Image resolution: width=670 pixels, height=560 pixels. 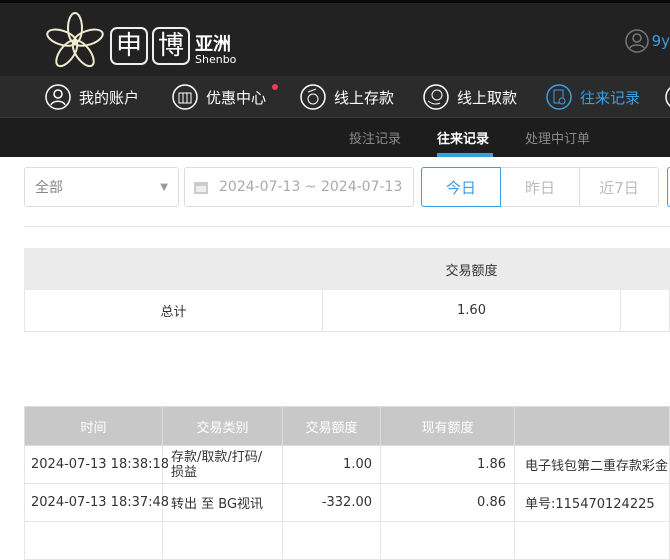 I want to click on cell-remark: 电子钱包第二重存款彩金, so click(x=592, y=464).